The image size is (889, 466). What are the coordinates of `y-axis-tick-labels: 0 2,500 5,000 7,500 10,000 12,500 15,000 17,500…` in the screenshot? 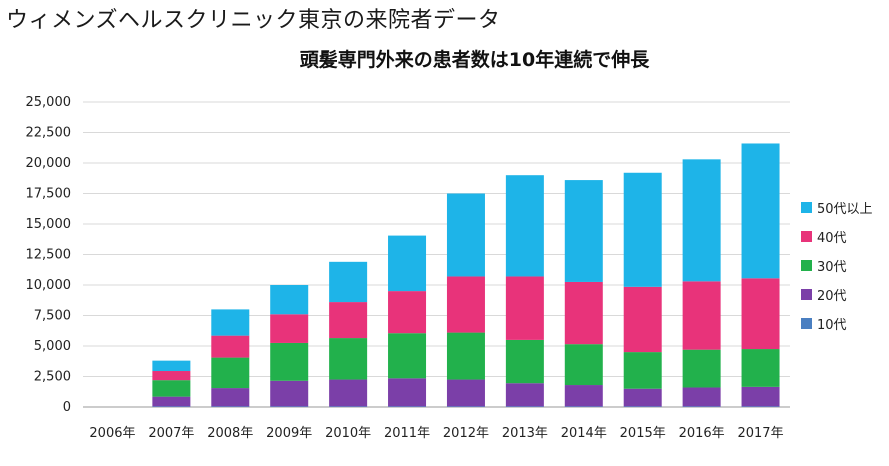 It's located at (49, 255).